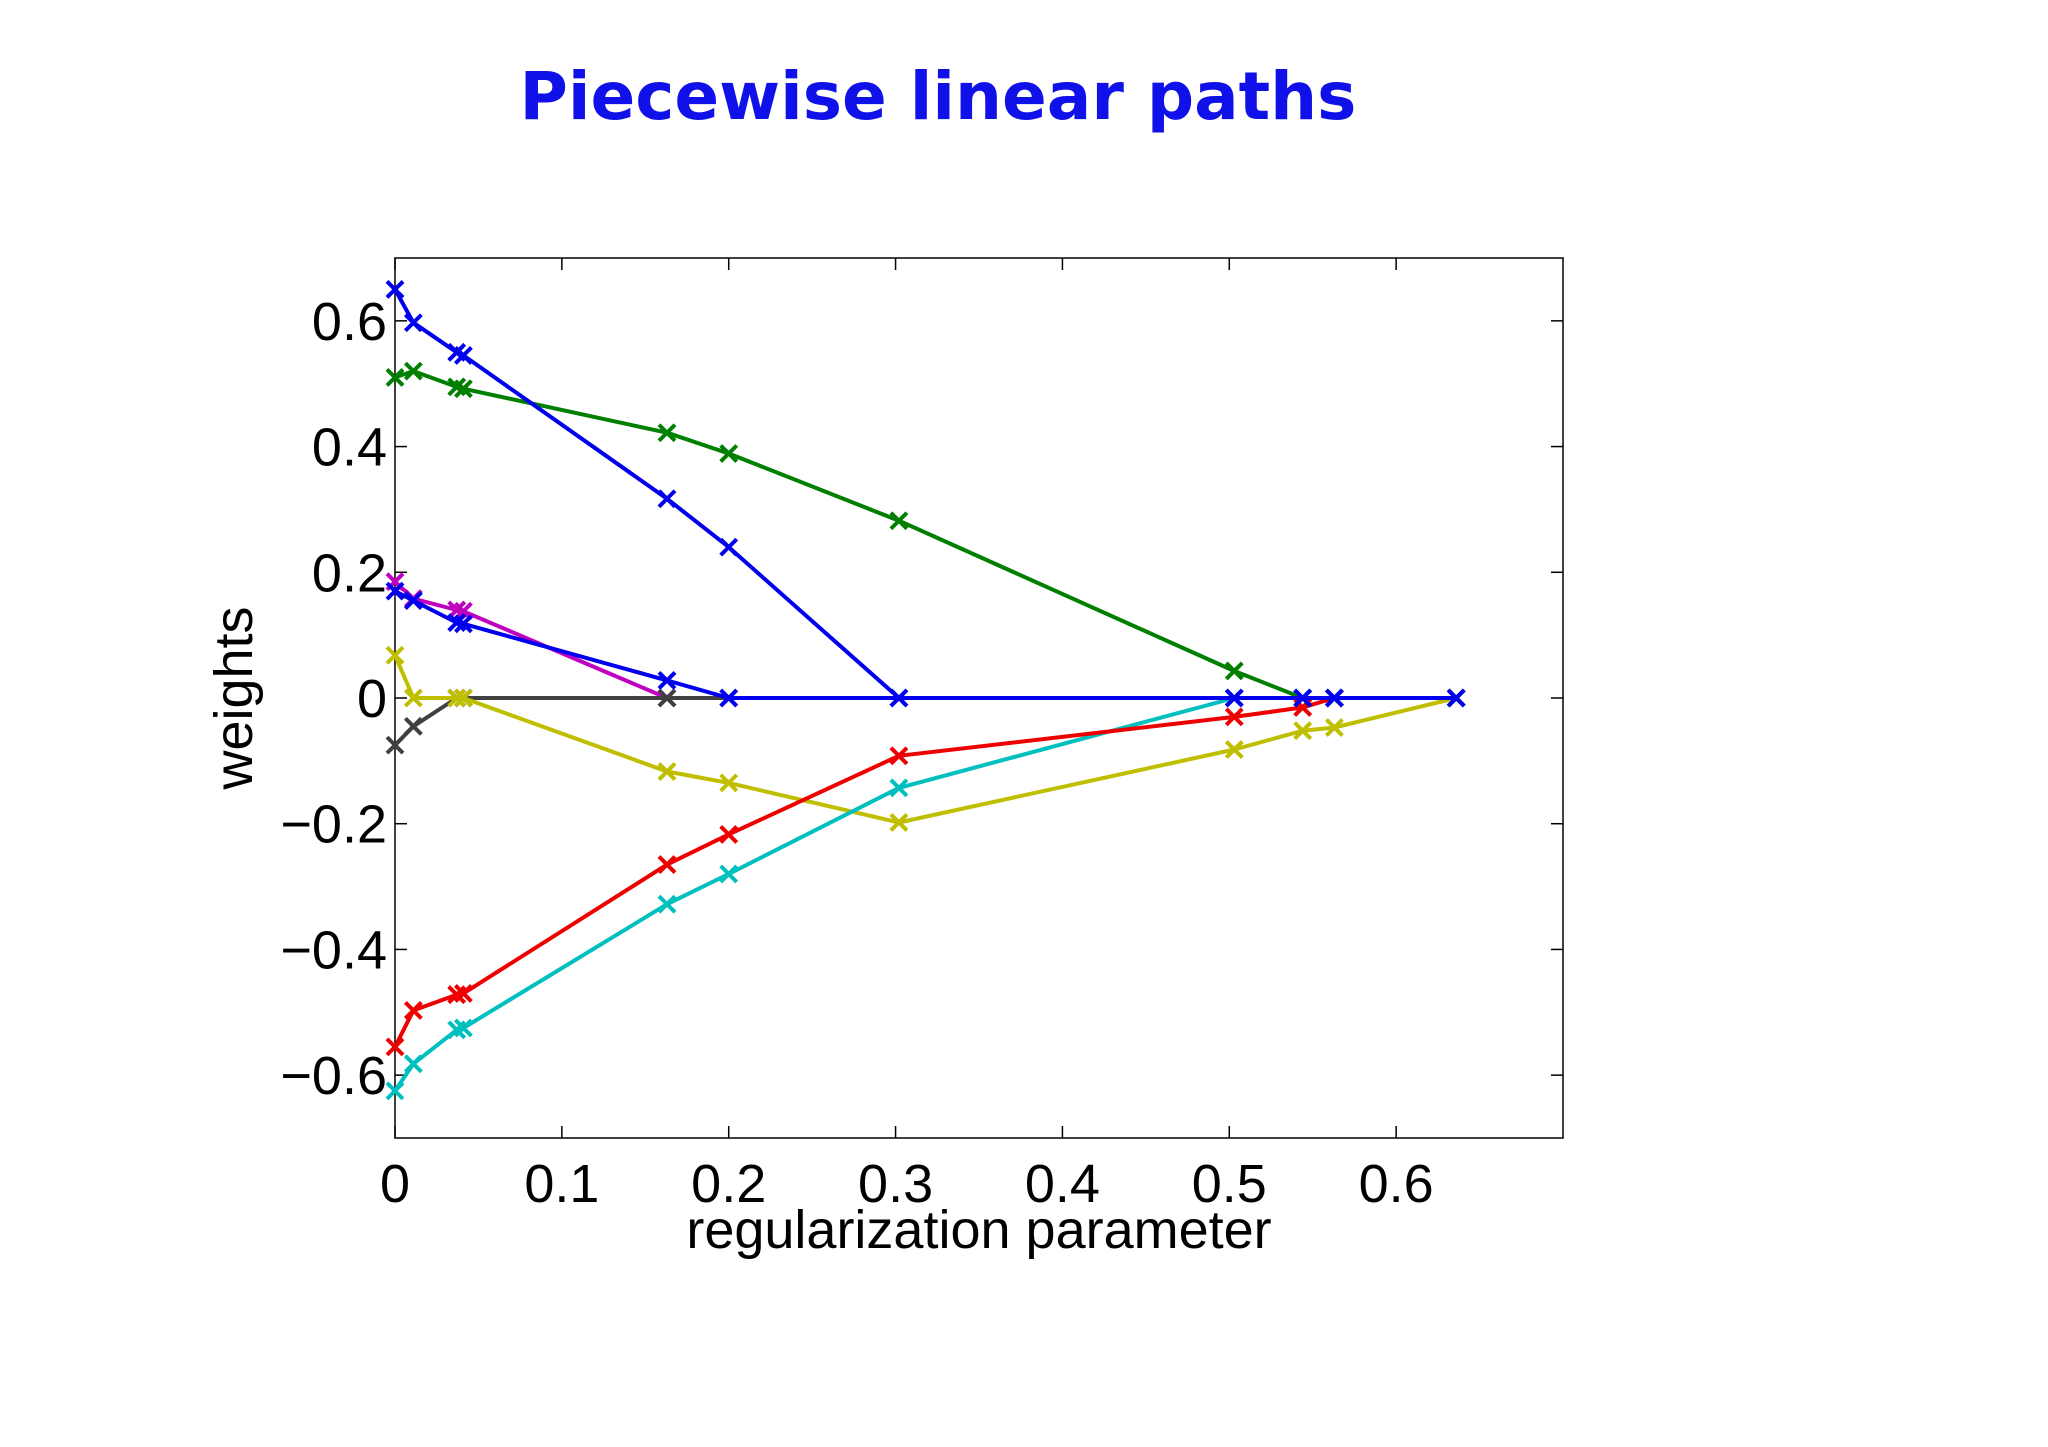  What do you see at coordinates (561, 1184) in the screenshot?
I see `x-tick-label: 0.1` at bounding box center [561, 1184].